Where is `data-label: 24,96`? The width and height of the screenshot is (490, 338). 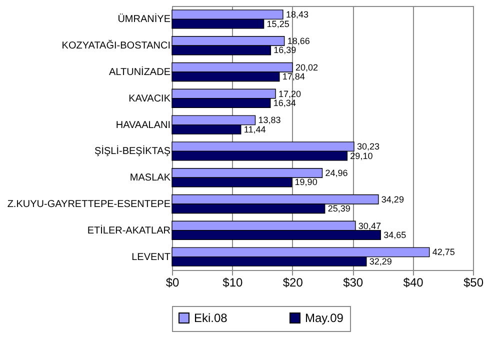 data-label: 24,96 is located at coordinates (336, 173).